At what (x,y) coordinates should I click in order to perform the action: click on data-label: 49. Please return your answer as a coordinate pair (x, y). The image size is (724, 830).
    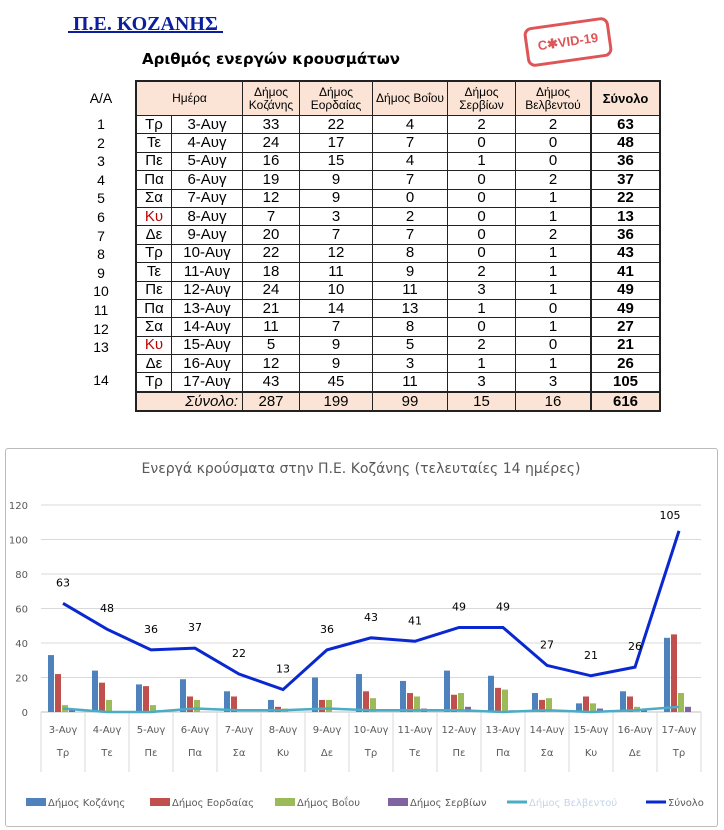
    Looking at the image, I should click on (503, 606).